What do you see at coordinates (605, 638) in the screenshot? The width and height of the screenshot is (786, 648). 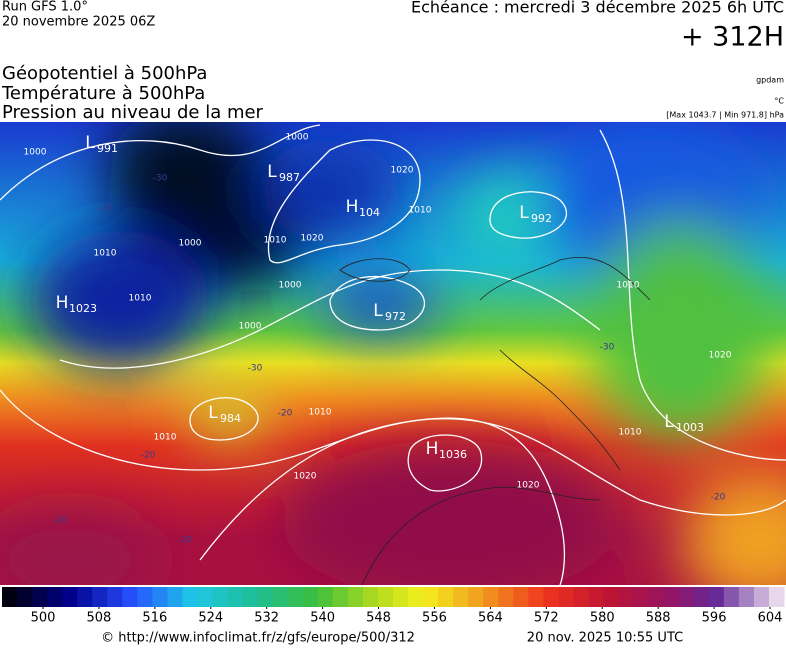 I see `generated-time: 20 nov. 2025 10:55 UTC` at bounding box center [605, 638].